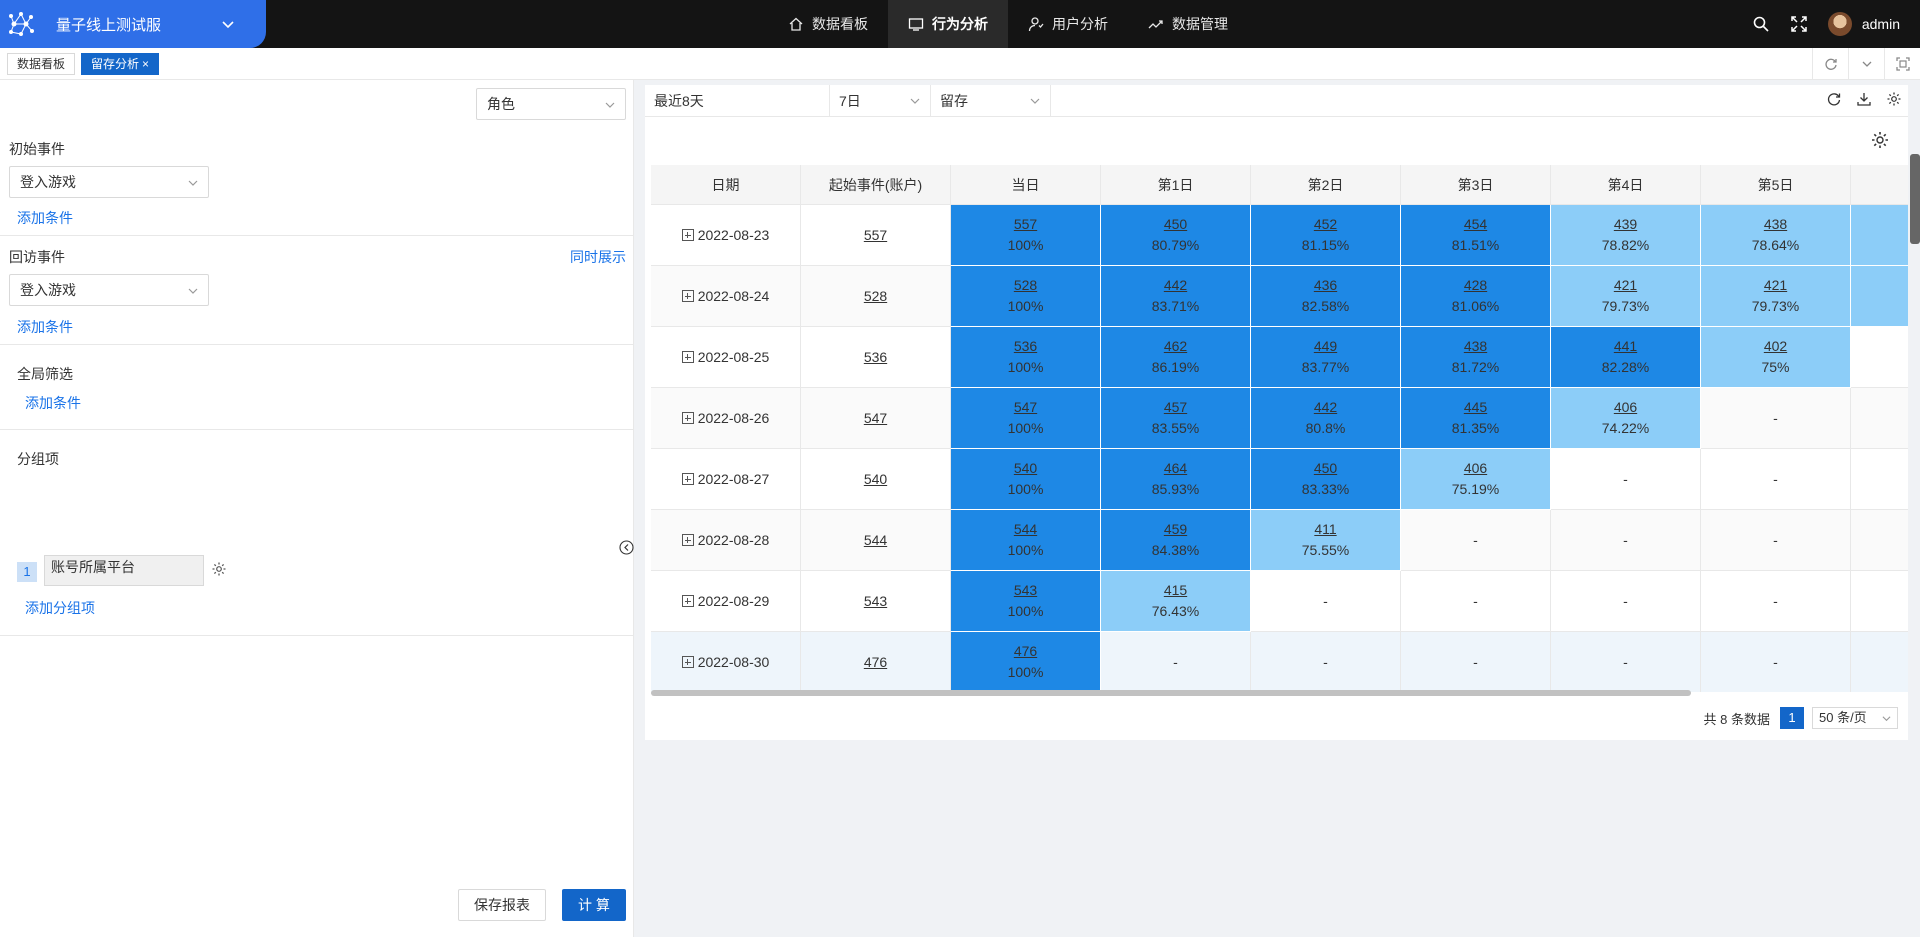 The height and width of the screenshot is (937, 1920). I want to click on retention-rate: 76.43%, so click(1175, 611).